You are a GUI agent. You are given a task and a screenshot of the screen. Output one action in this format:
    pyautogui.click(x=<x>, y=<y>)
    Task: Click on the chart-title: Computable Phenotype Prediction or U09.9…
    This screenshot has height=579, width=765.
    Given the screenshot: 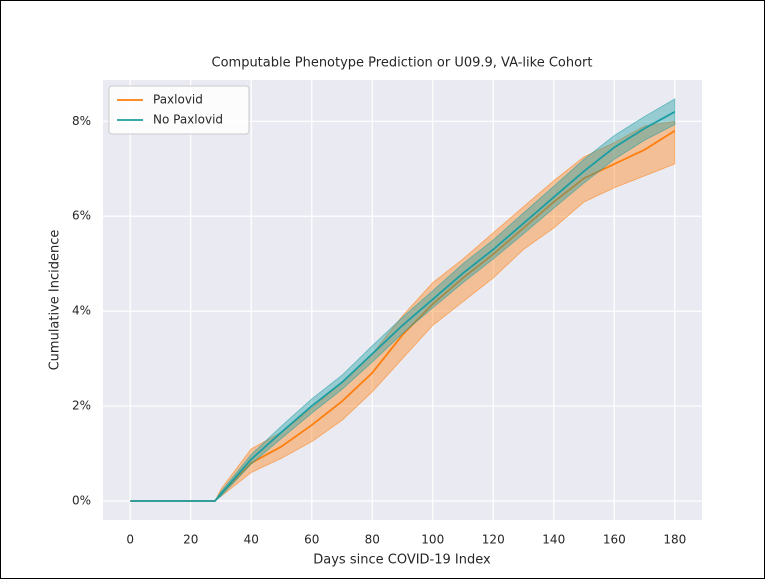 What is the action you would take?
    pyautogui.click(x=402, y=63)
    